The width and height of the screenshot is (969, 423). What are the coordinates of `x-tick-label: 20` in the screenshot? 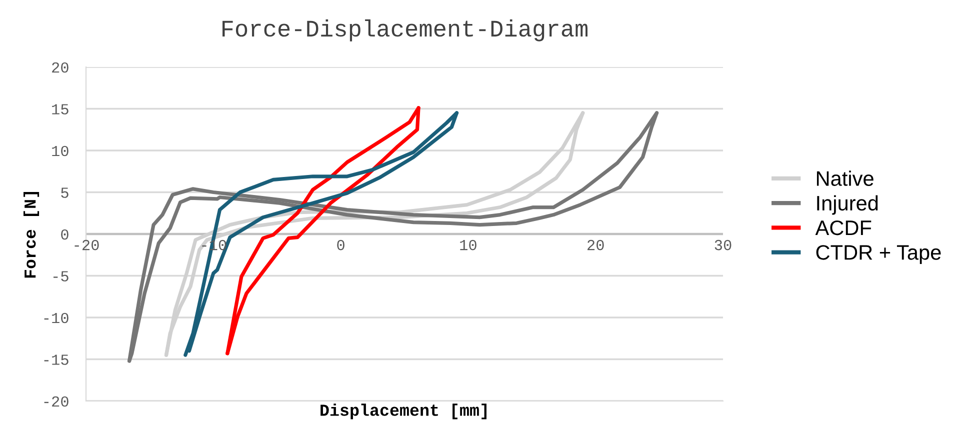 It's located at (596, 245).